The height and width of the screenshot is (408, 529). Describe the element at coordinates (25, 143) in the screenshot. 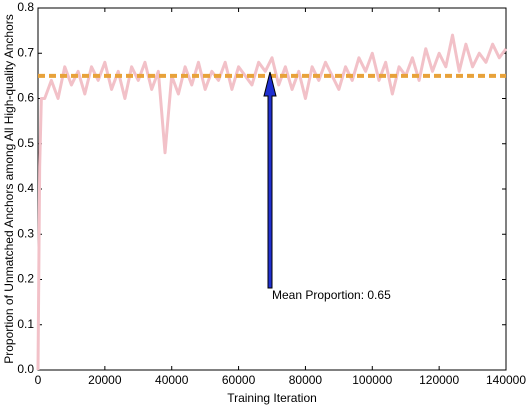

I see `y-tick-label: 0.5` at that location.